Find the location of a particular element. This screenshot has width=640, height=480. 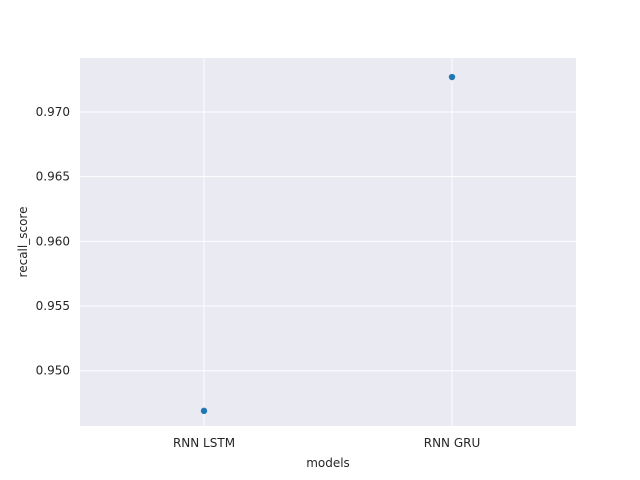

x-axis-label: models is located at coordinates (328, 463).